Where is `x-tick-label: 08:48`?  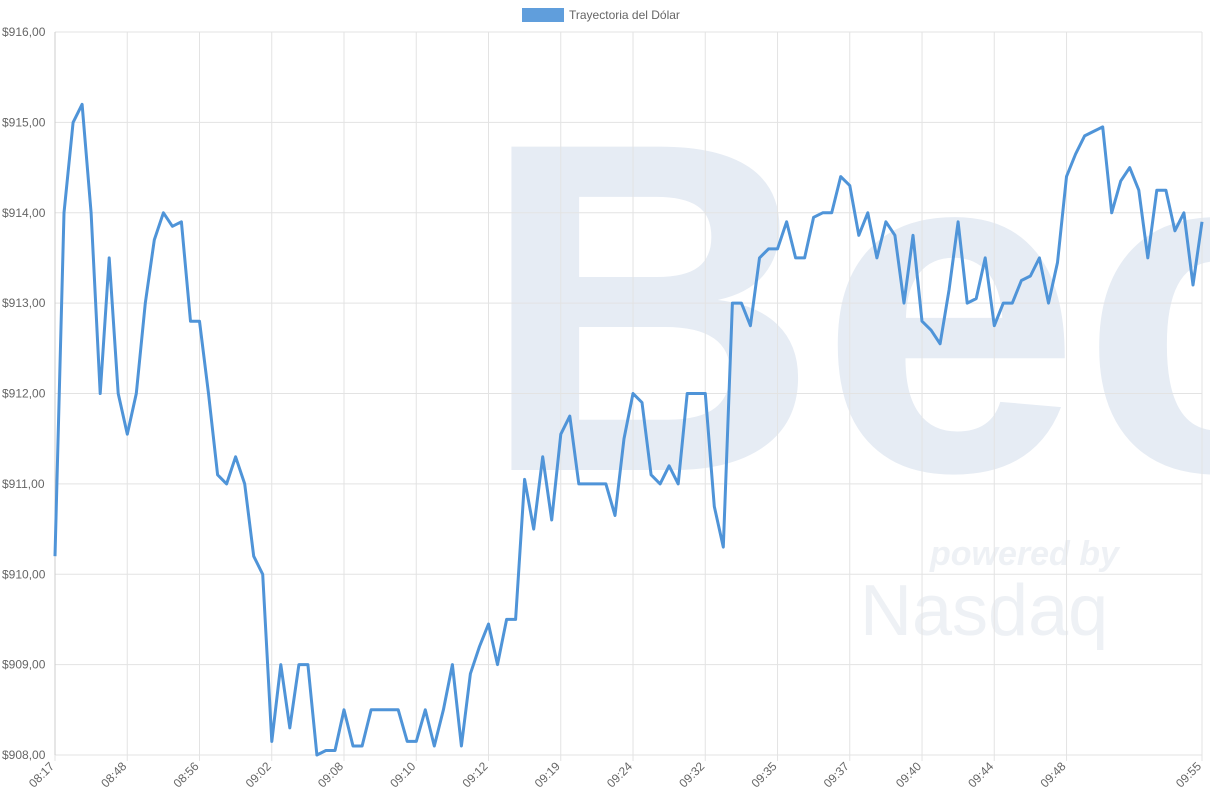 x-tick-label: 08:48 is located at coordinates (113, 774).